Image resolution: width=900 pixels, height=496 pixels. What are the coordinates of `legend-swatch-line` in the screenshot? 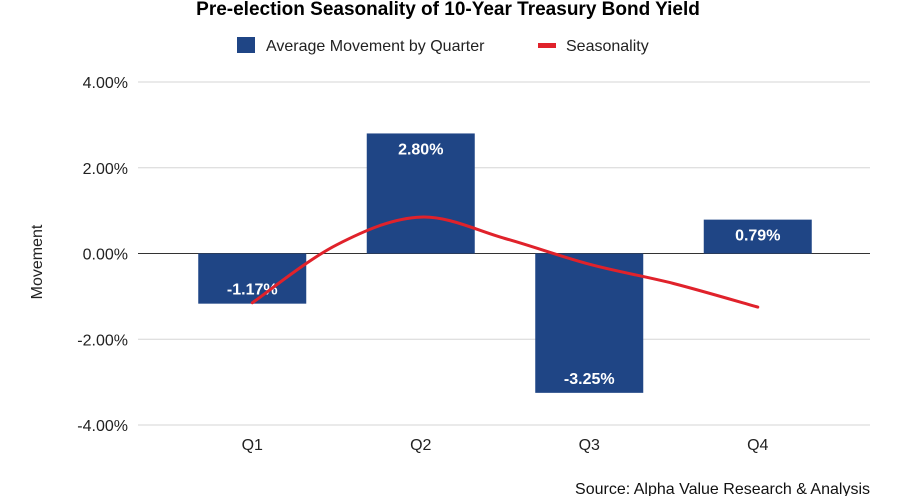 It's located at (547, 45).